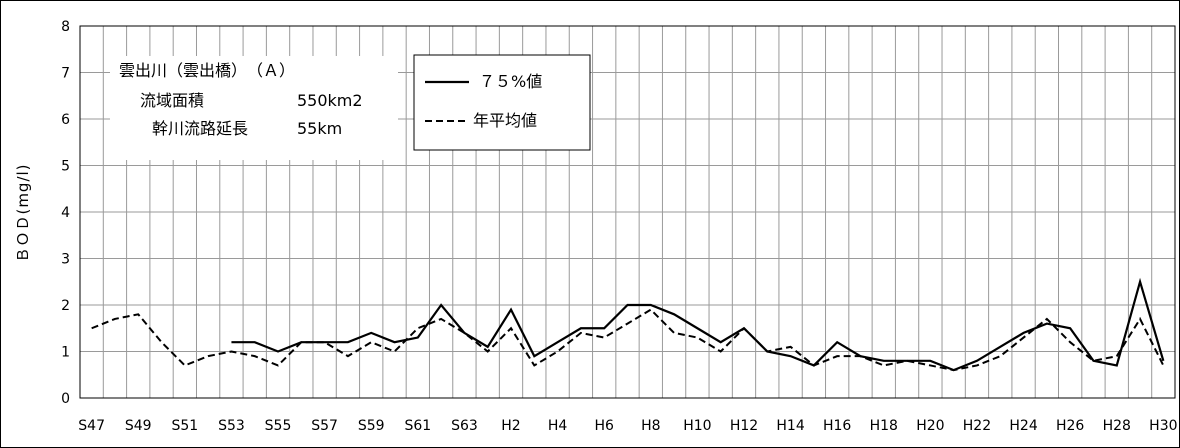 This screenshot has width=1180, height=448. I want to click on annotation-basin-area-value: 550km2, so click(330, 100).